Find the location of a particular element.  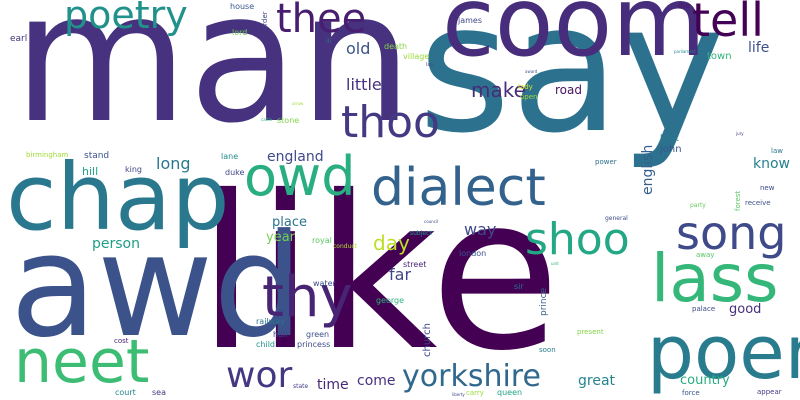

word-away: away is located at coordinates (705, 255).